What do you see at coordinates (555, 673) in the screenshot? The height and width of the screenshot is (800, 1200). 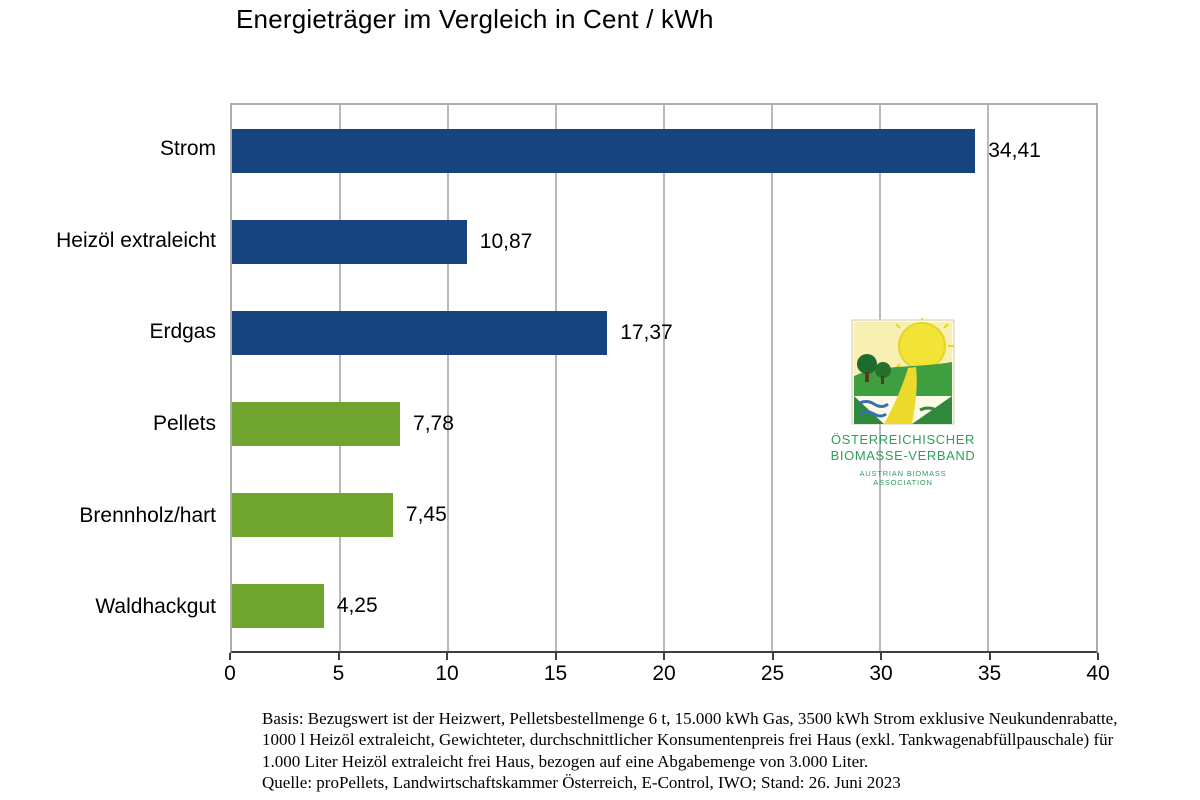 I see `x-axis-tick-label: 15` at bounding box center [555, 673].